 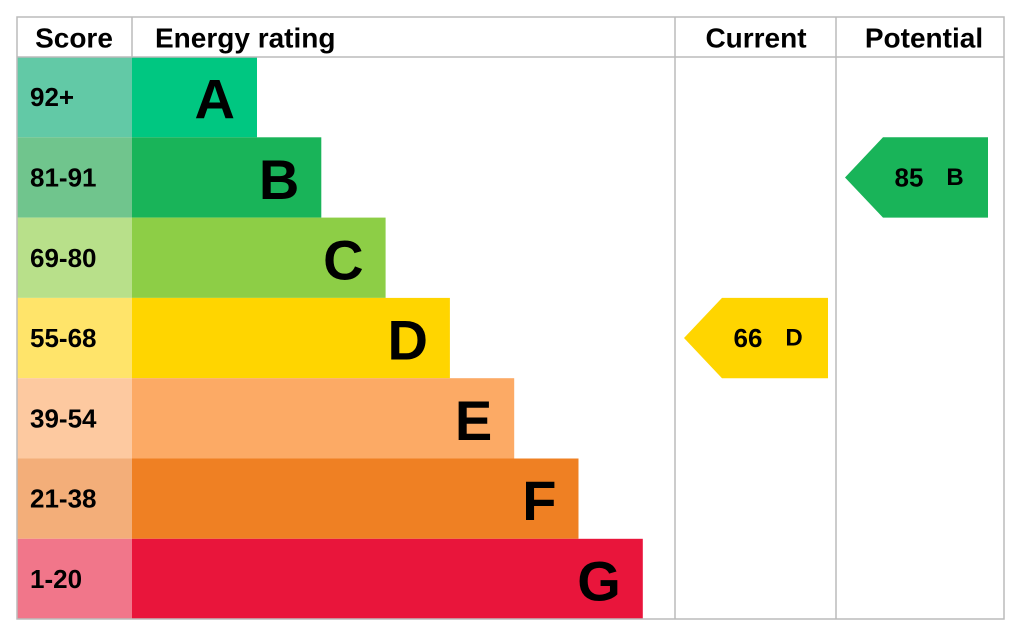 What do you see at coordinates (924, 38) in the screenshot?
I see `header-potential: Potential` at bounding box center [924, 38].